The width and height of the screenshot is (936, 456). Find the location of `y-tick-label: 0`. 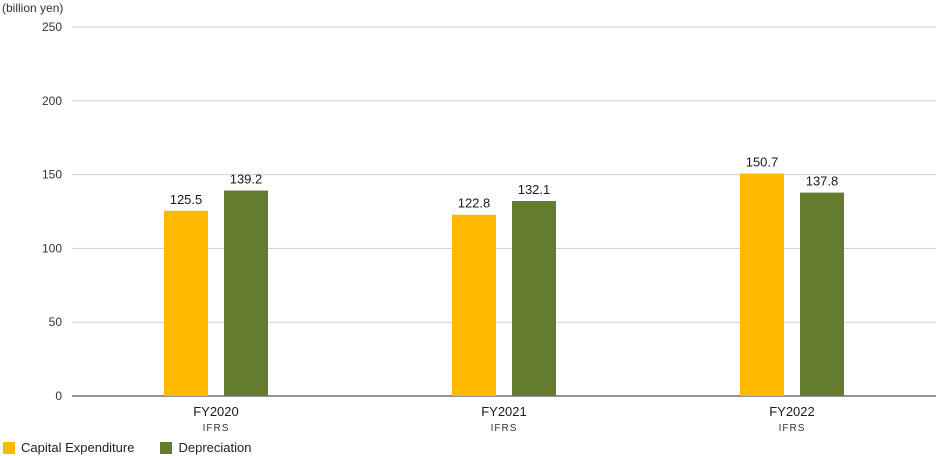

y-tick-label: 0 is located at coordinates (58, 396).